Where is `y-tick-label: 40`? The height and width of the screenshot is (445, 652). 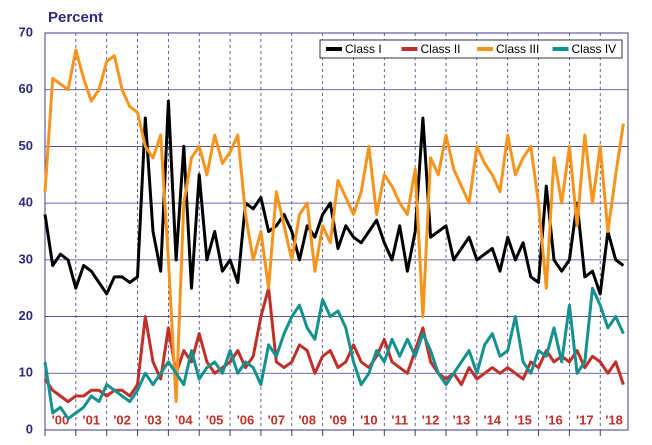
y-tick-label: 40 is located at coordinates (26, 202).